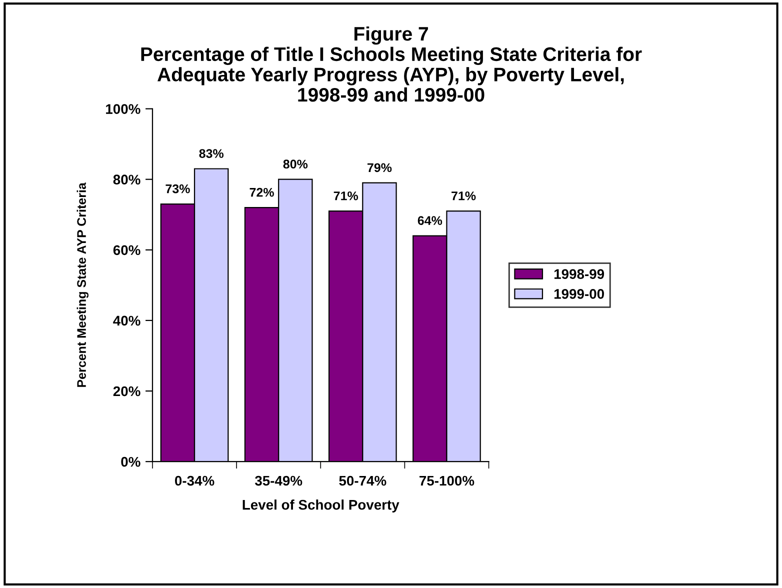  Describe the element at coordinates (262, 192) in the screenshot. I see `data-label: 72%` at that location.